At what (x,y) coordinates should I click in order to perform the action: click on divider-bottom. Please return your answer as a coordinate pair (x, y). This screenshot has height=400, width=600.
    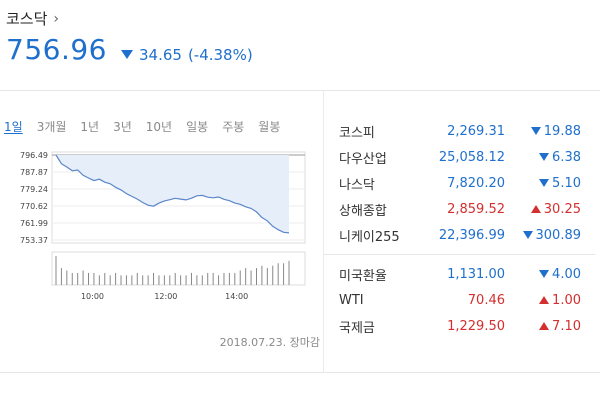
    Looking at the image, I should click on (300, 372).